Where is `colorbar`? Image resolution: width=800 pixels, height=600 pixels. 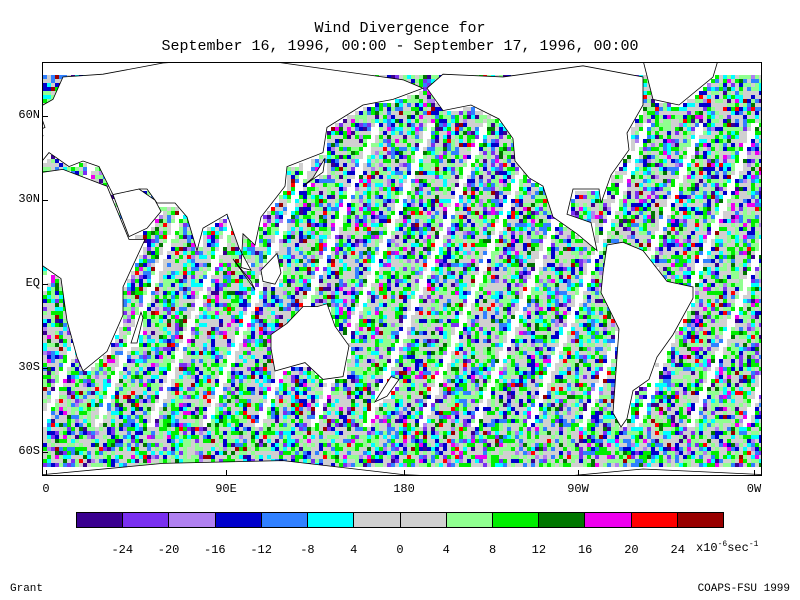
colorbar is located at coordinates (400, 520).